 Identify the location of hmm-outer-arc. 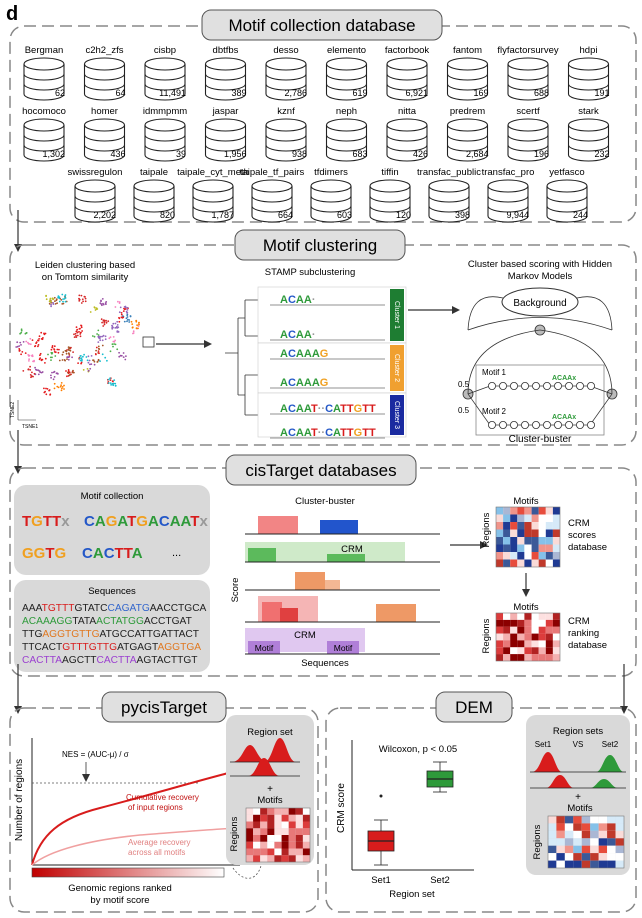
(540, 362).